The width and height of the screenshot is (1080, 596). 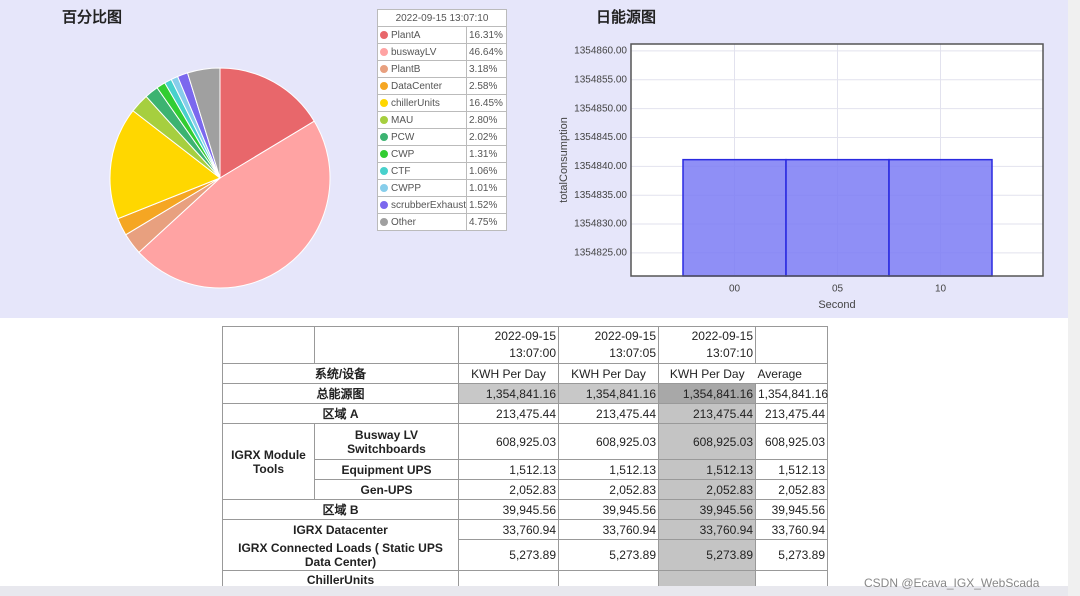 What do you see at coordinates (422, 35) in the screenshot?
I see `legend-name-cell: PlantA` at bounding box center [422, 35].